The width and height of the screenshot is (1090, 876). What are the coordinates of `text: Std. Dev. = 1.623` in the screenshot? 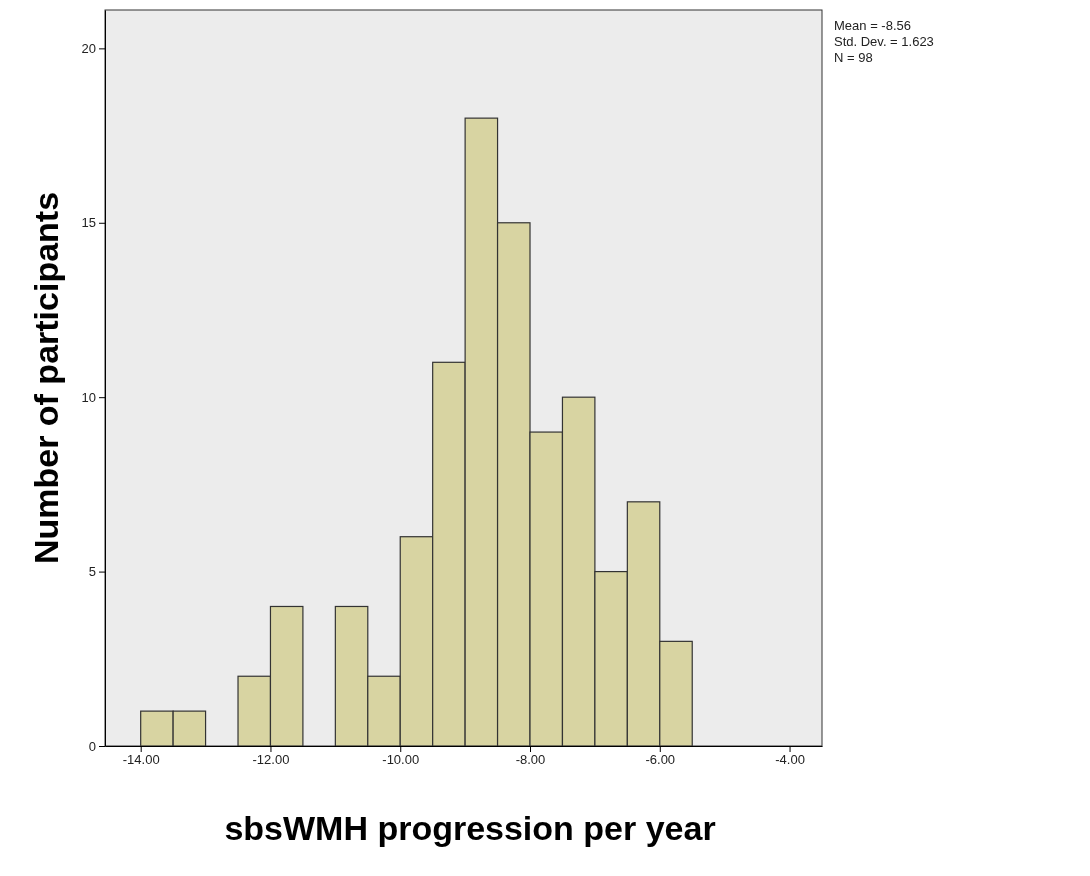 It's located at (884, 41).